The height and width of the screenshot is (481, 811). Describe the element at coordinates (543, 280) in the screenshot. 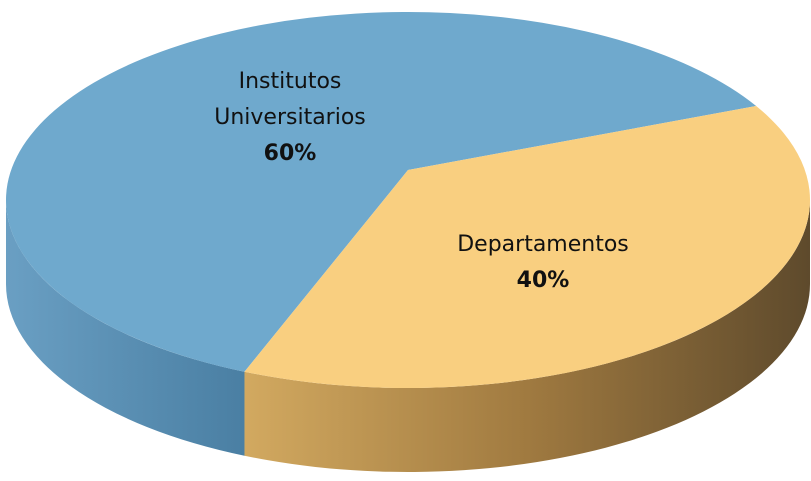

I see `value-label: 40%` at that location.